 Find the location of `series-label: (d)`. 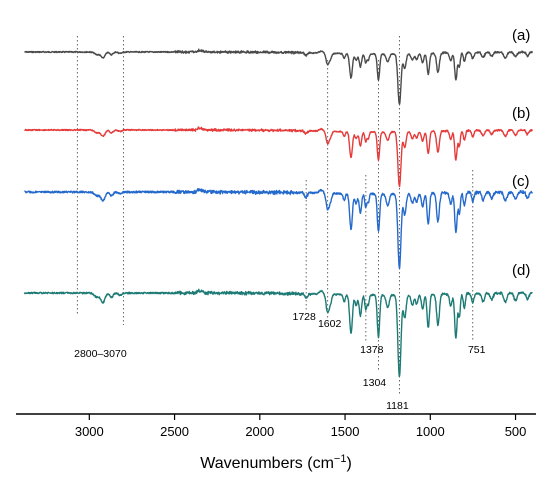

series-label: (d) is located at coordinates (521, 270).